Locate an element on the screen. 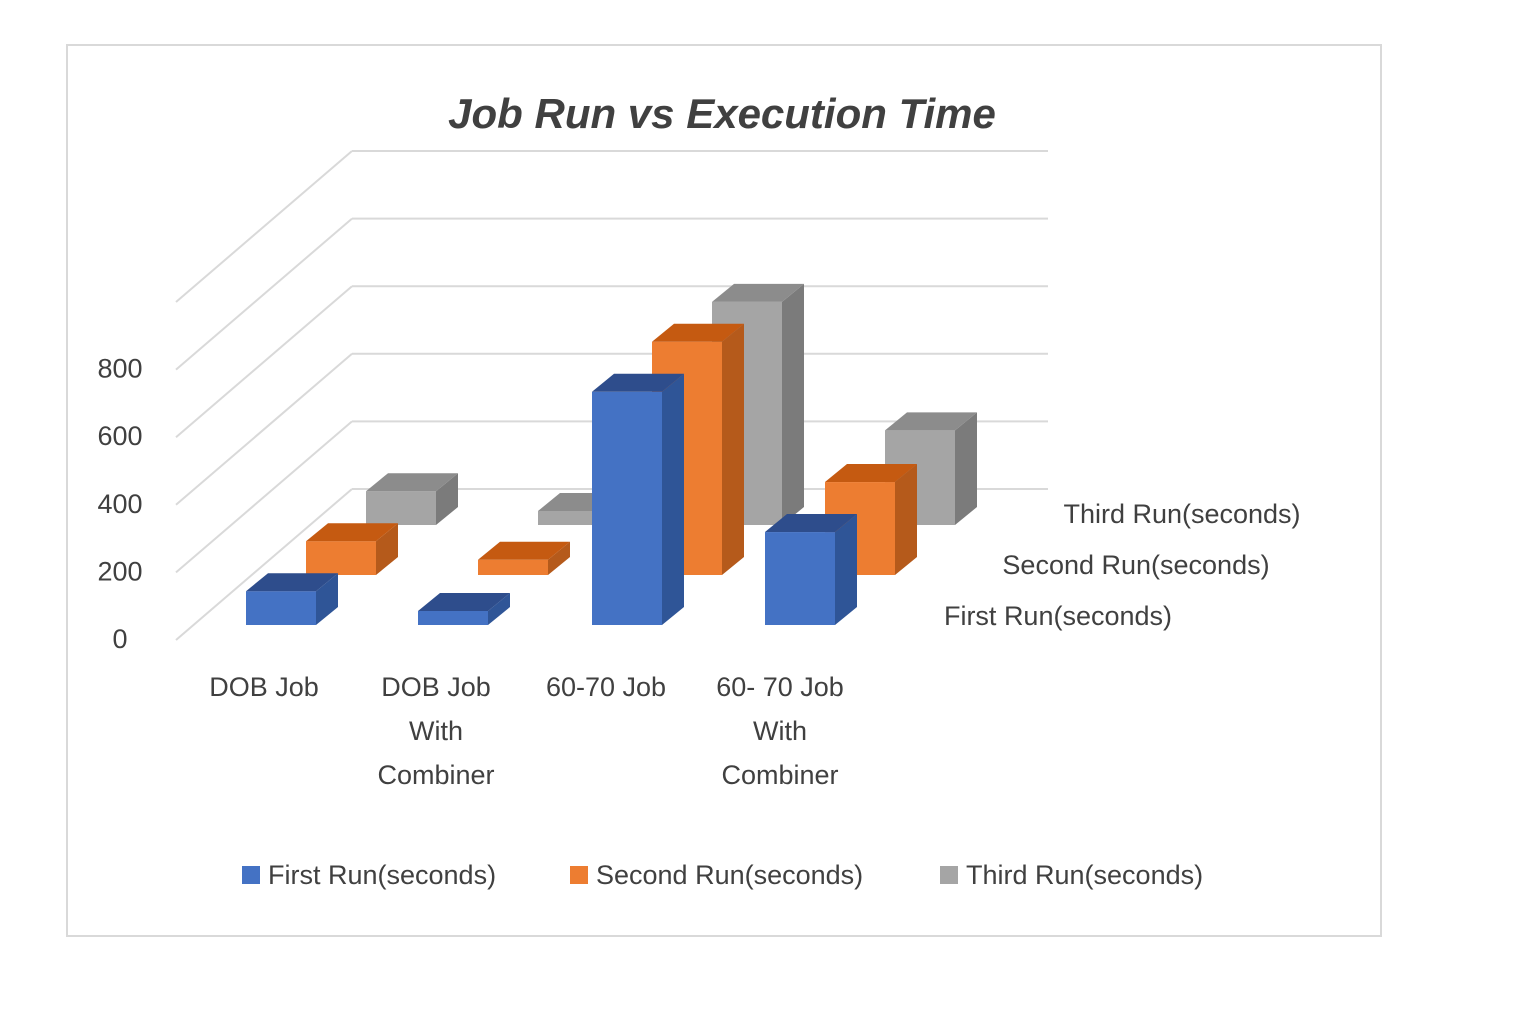  chart-title: Job Run vs Execution Time is located at coordinates (722, 113).